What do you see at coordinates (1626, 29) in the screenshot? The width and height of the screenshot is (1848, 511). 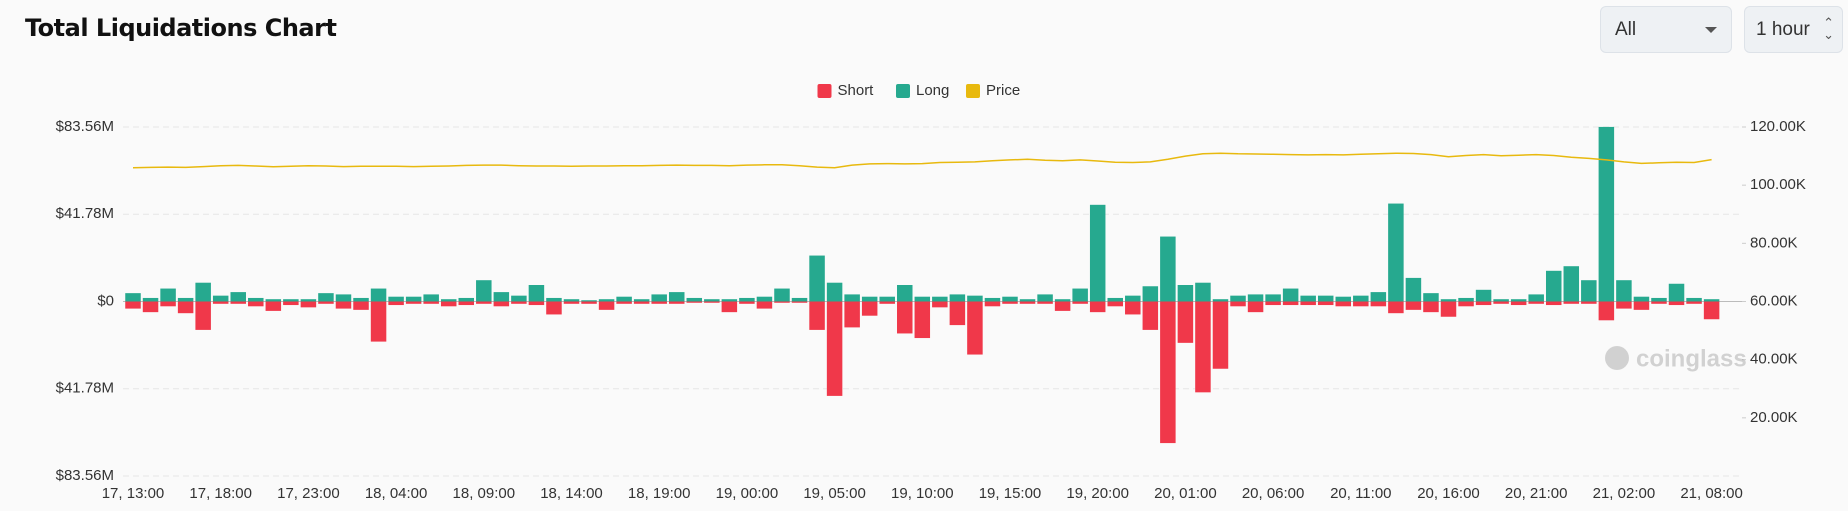 I see `select-label: All` at bounding box center [1626, 29].